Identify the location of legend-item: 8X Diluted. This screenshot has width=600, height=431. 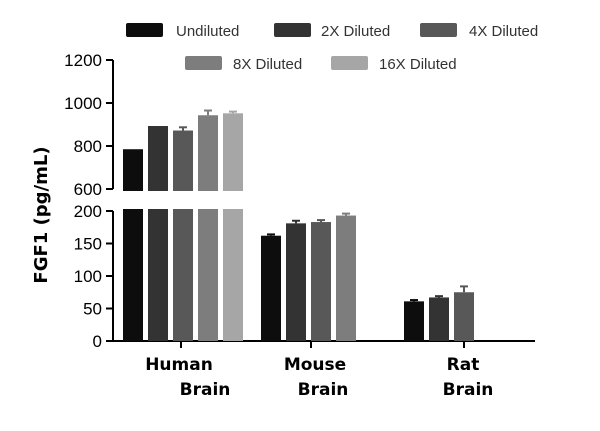
(243, 64).